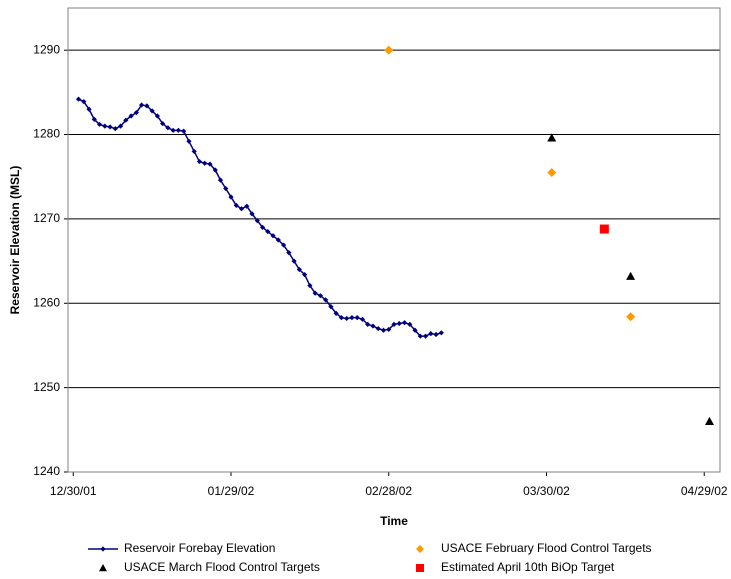 The width and height of the screenshot is (731, 579). I want to click on y-tick-label: 1290, so click(46, 49).